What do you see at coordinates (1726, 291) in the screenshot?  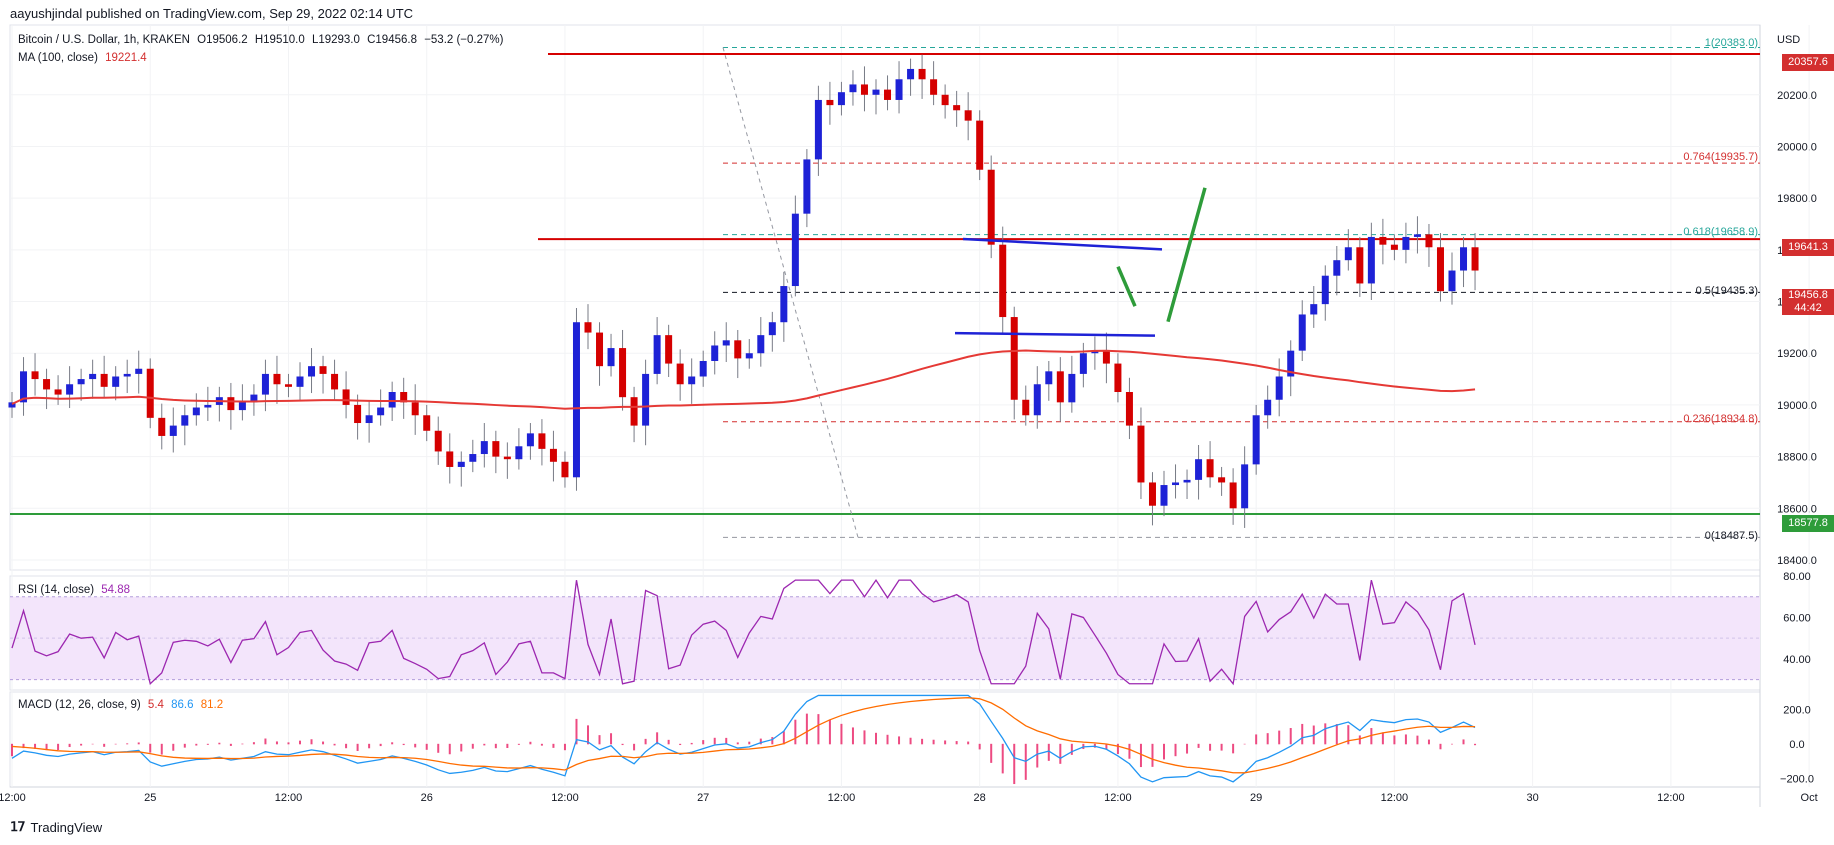 I see `fib-label-05: 0.5(19435.3)` at bounding box center [1726, 291].